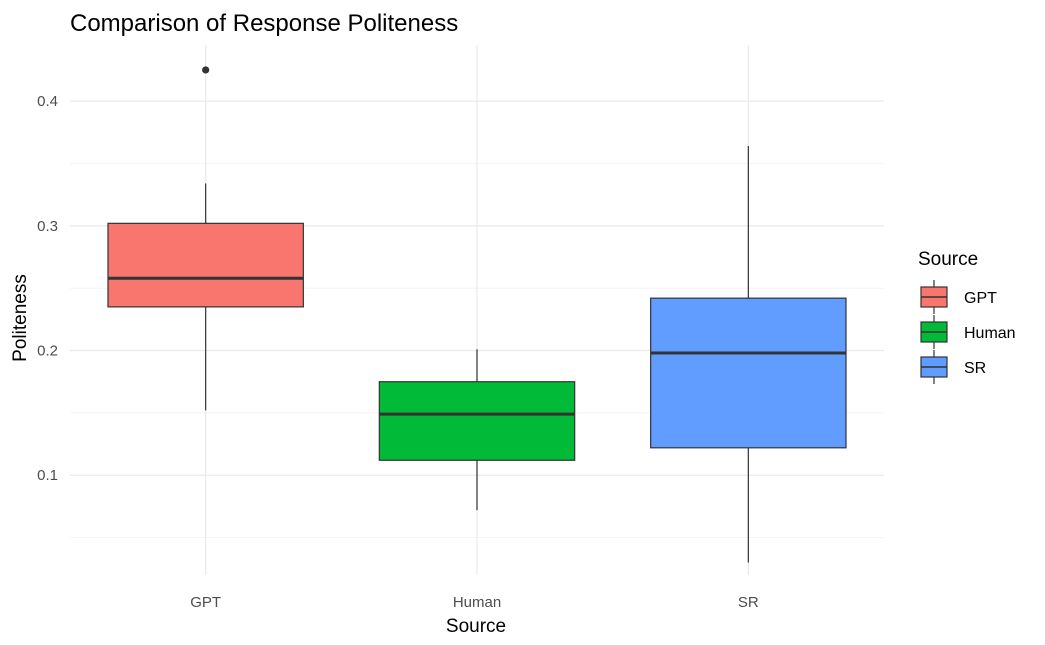  Describe the element at coordinates (47, 475) in the screenshot. I see `y-tick-label: 0.1` at that location.